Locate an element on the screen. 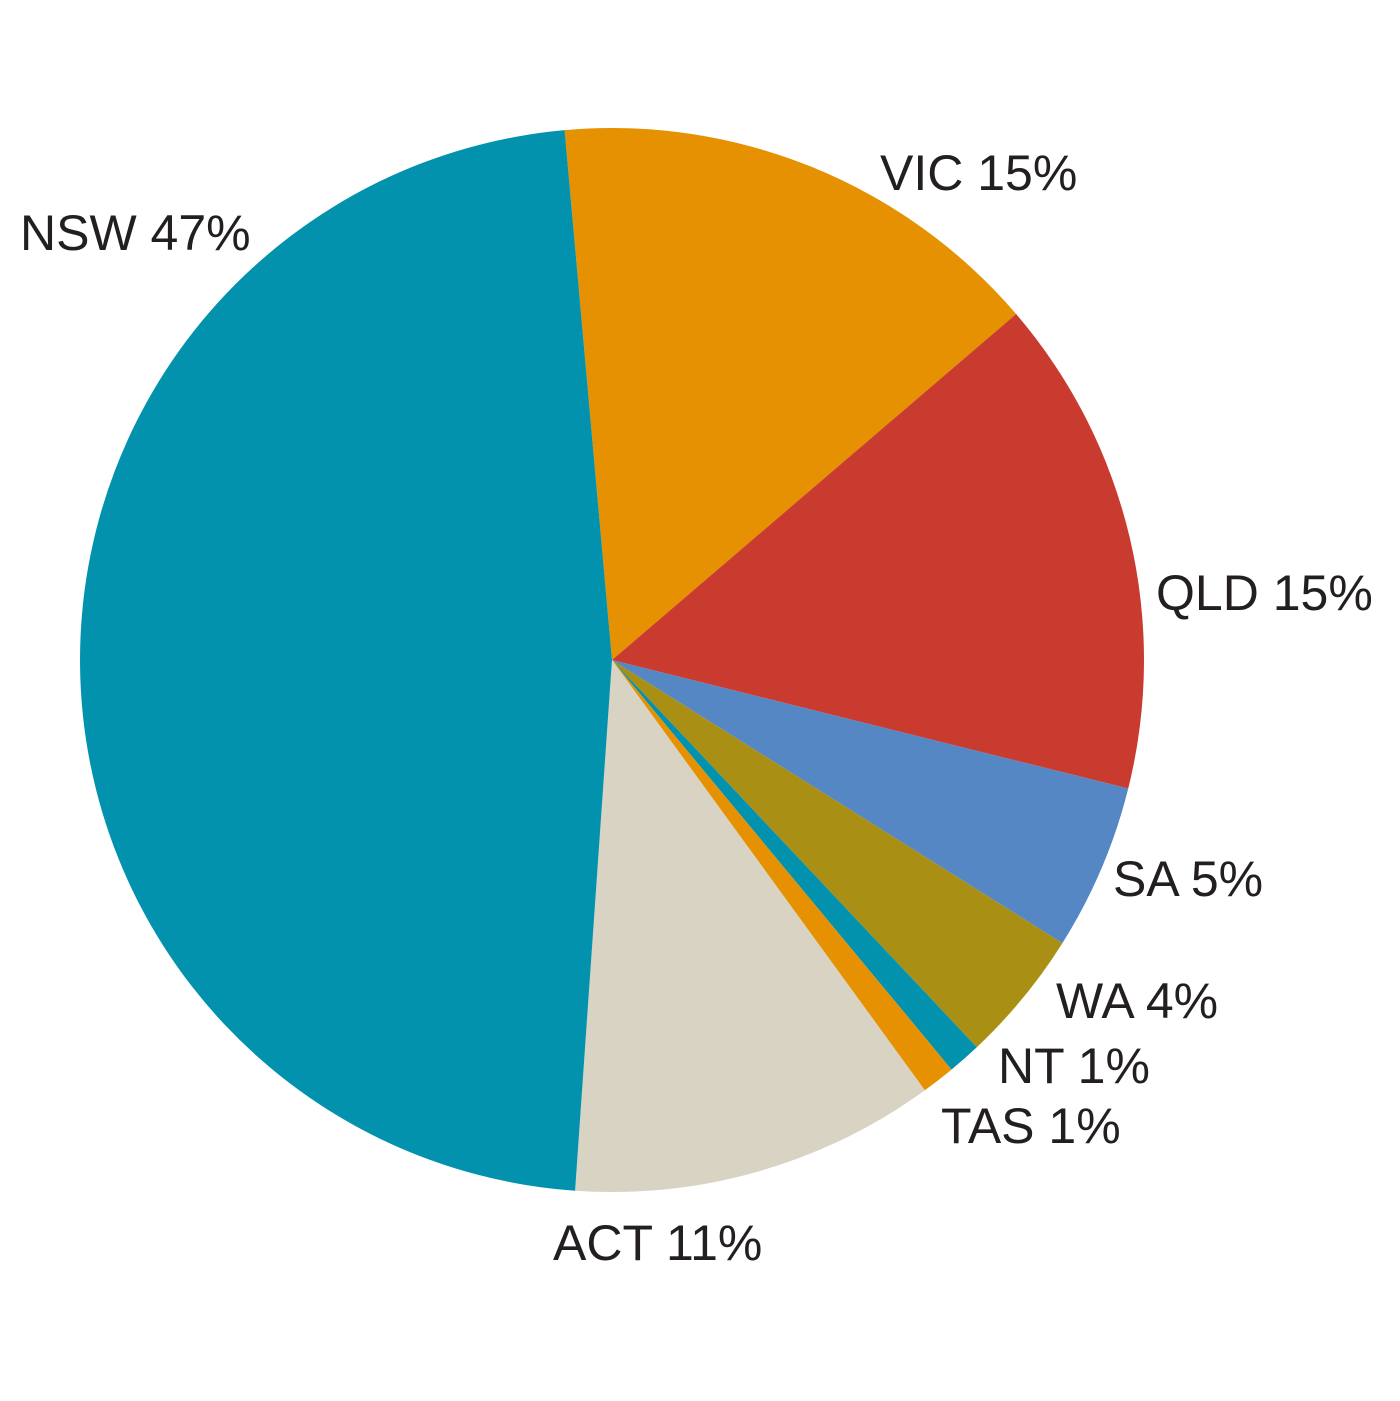 This screenshot has height=1401, width=1400. slice-label-act: ACT 11% is located at coordinates (657, 1243).